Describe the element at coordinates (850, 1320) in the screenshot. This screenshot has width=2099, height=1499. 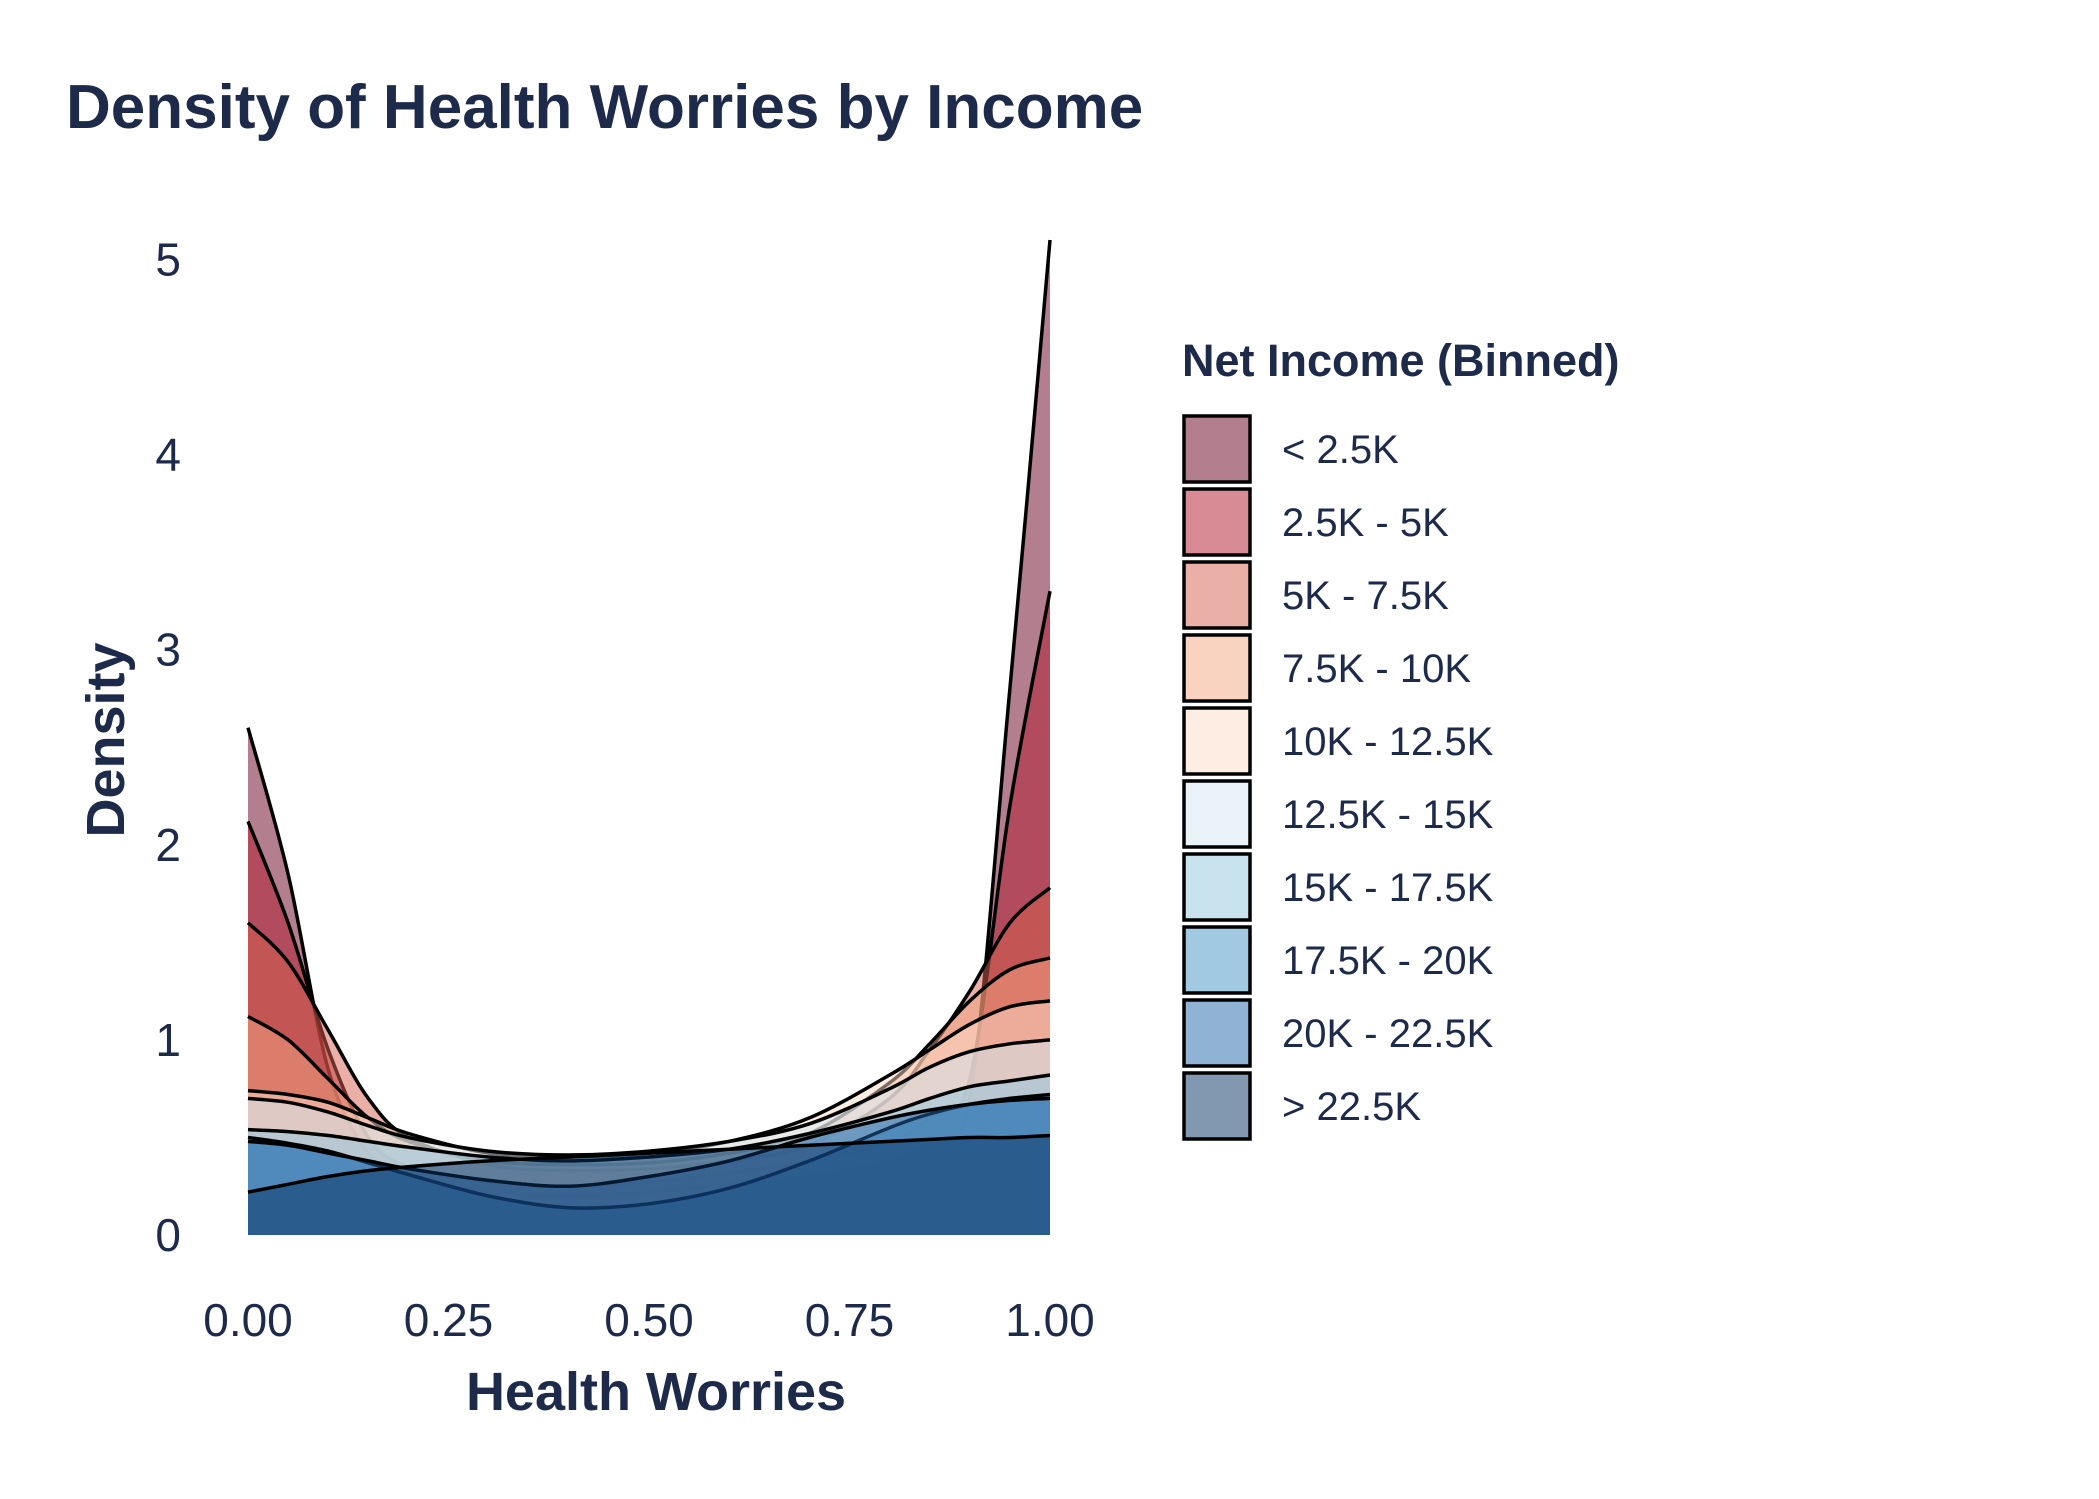
I see `x-tick-label: 0.75` at that location.